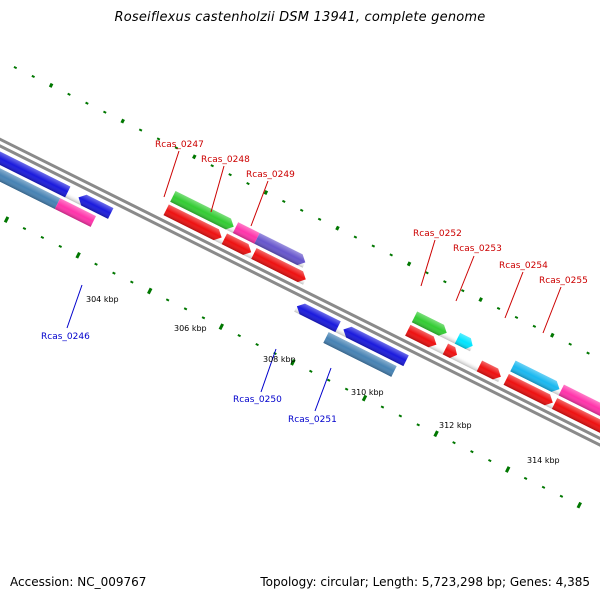 The width and height of the screenshot is (600, 600). Describe the element at coordinates (190, 328) in the screenshot. I see `scale-label-306: 306 kbp` at that location.